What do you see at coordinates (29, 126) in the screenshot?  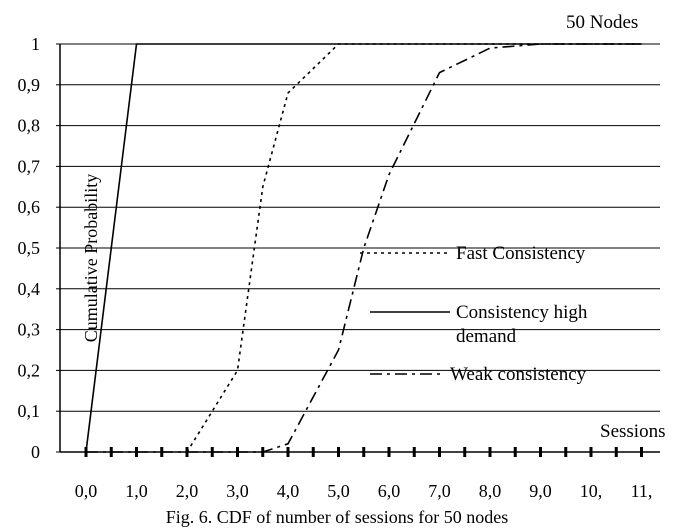 I see `y-tick-label: 0,8` at bounding box center [29, 126].